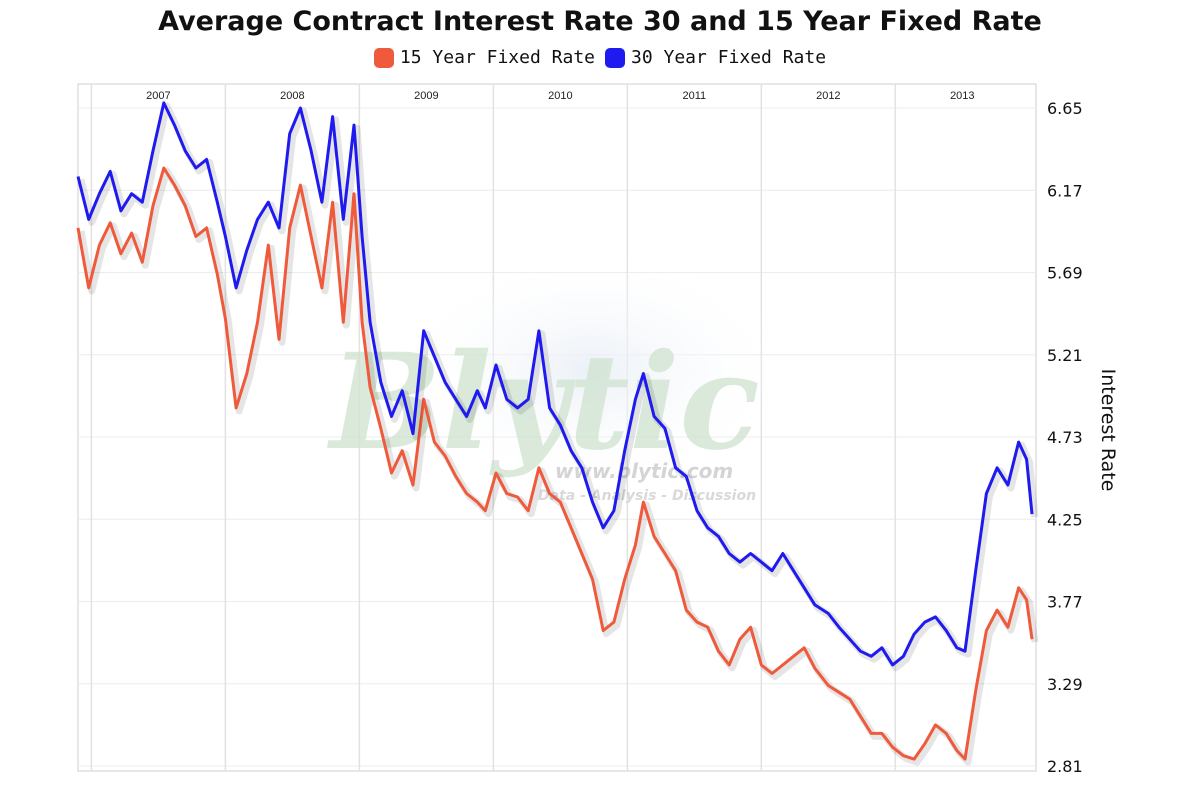 This screenshot has height=800, width=1200. Describe the element at coordinates (1065, 273) in the screenshot. I see `y-tick-label: 5.69` at that location.